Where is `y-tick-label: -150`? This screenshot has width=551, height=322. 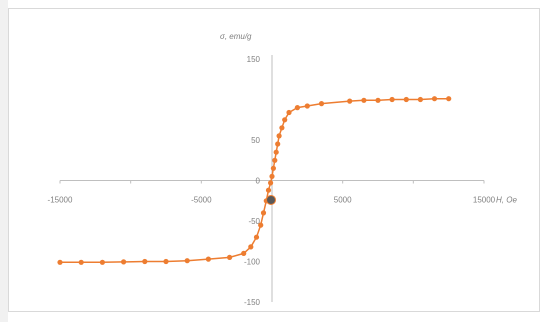 y-tick-label: -150 is located at coordinates (252, 302).